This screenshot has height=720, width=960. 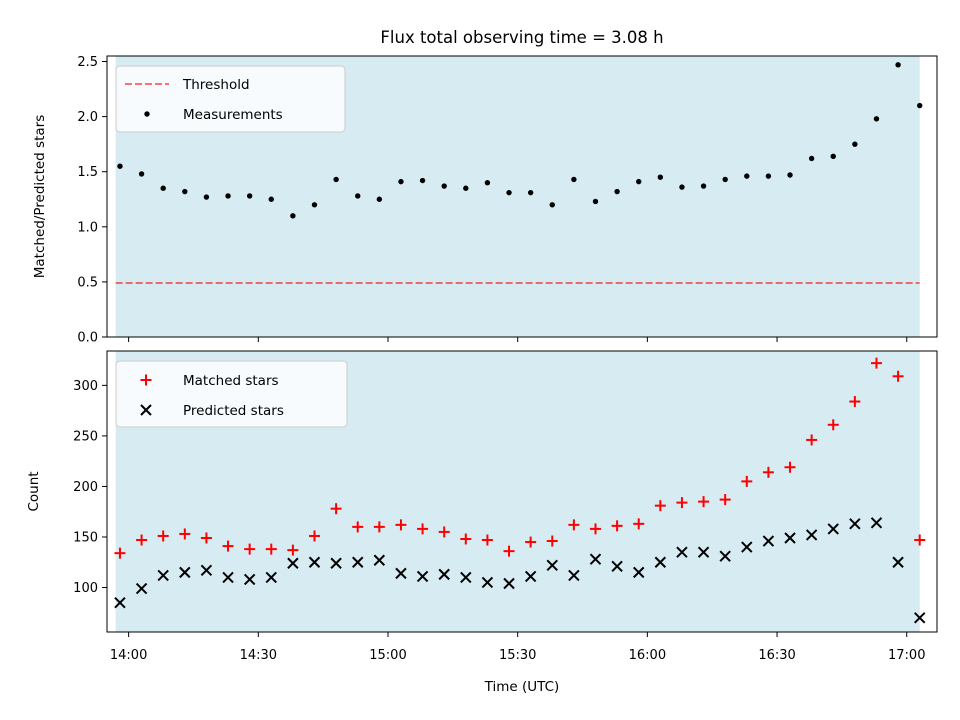 I want to click on y-tick-label: 150, so click(x=85, y=537).